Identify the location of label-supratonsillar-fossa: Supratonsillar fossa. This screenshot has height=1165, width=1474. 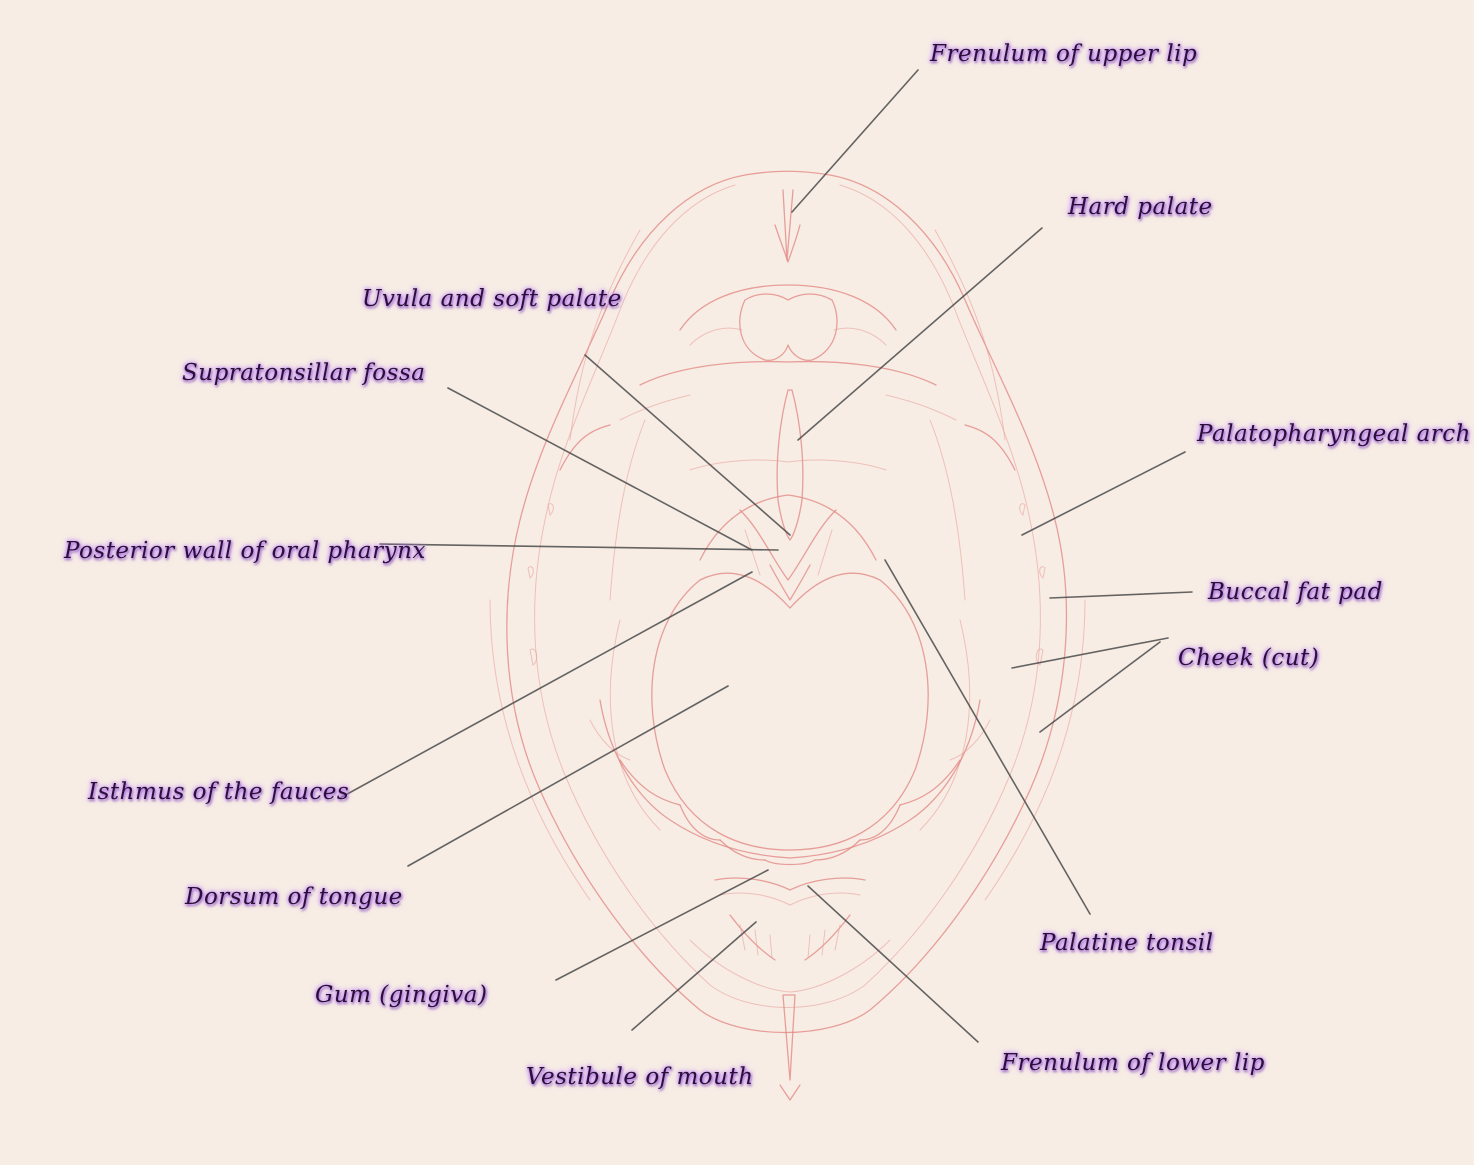
(304, 373).